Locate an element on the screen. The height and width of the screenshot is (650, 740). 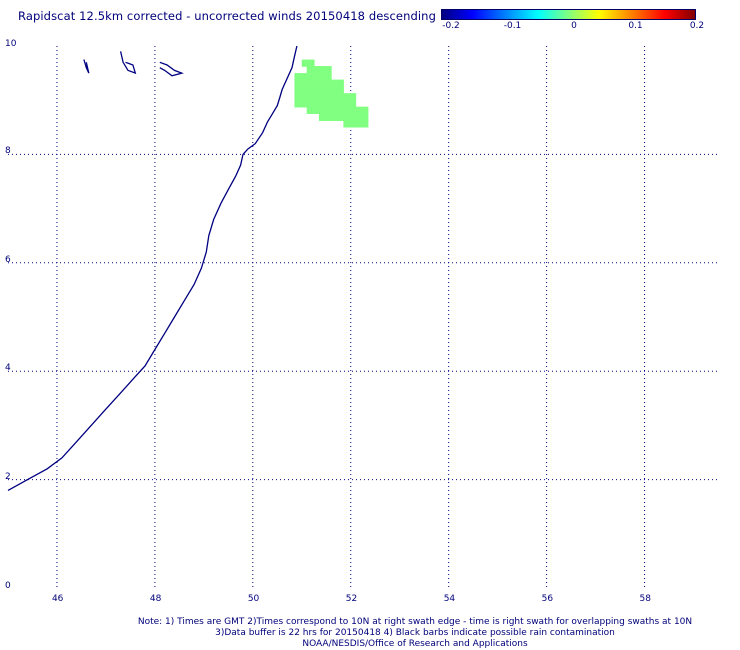
x-tick-label: 58 is located at coordinates (645, 599).